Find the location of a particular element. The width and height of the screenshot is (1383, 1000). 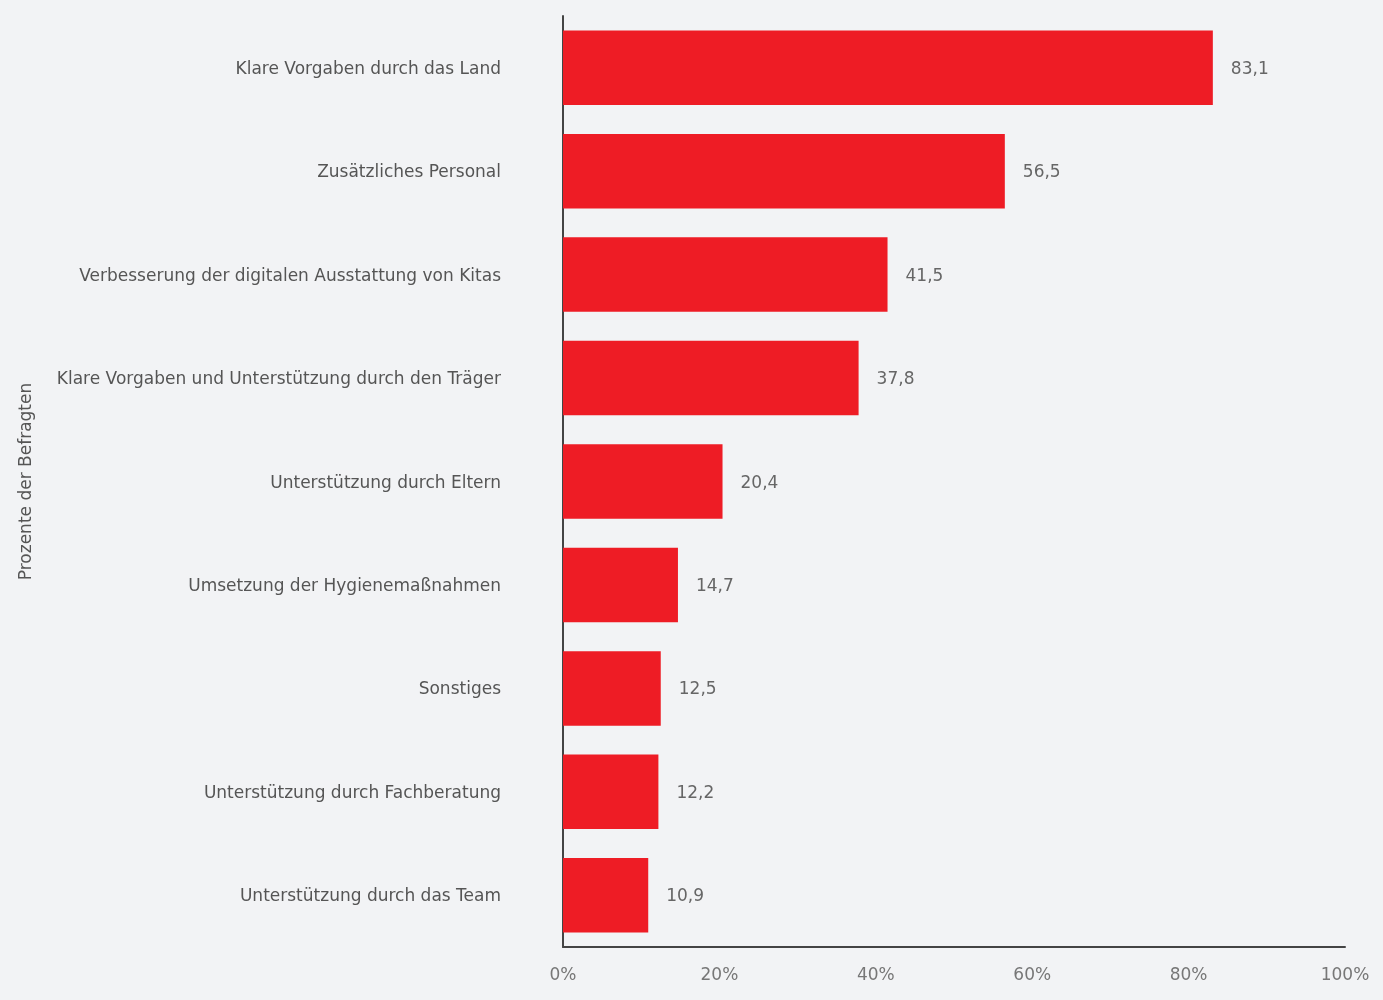

data-label: 37,8 is located at coordinates (895, 378).